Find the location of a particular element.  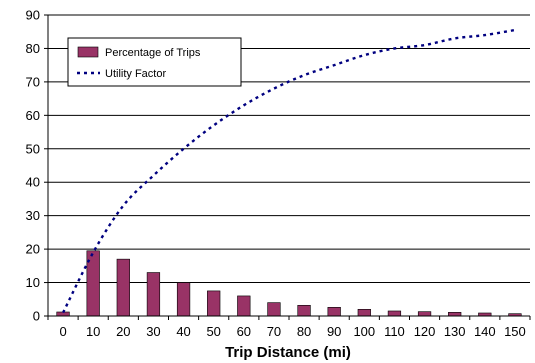

y-tick-labels: 0 10 20 30 40 50 60 70 80 90 is located at coordinates (33, 166).